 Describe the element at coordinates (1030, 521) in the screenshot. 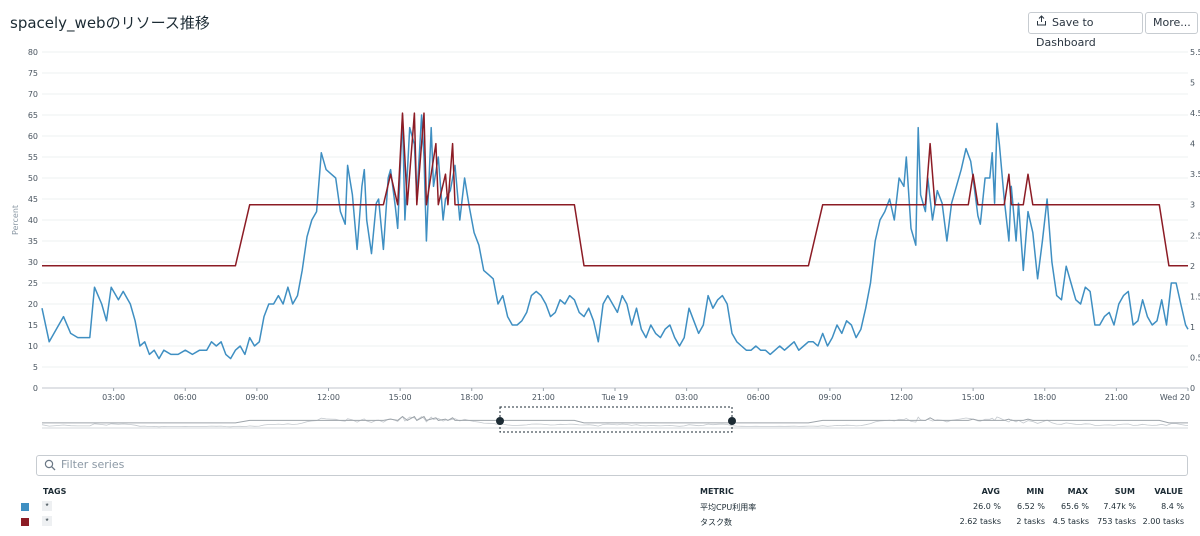

I see `row-min: 2 tasks` at that location.